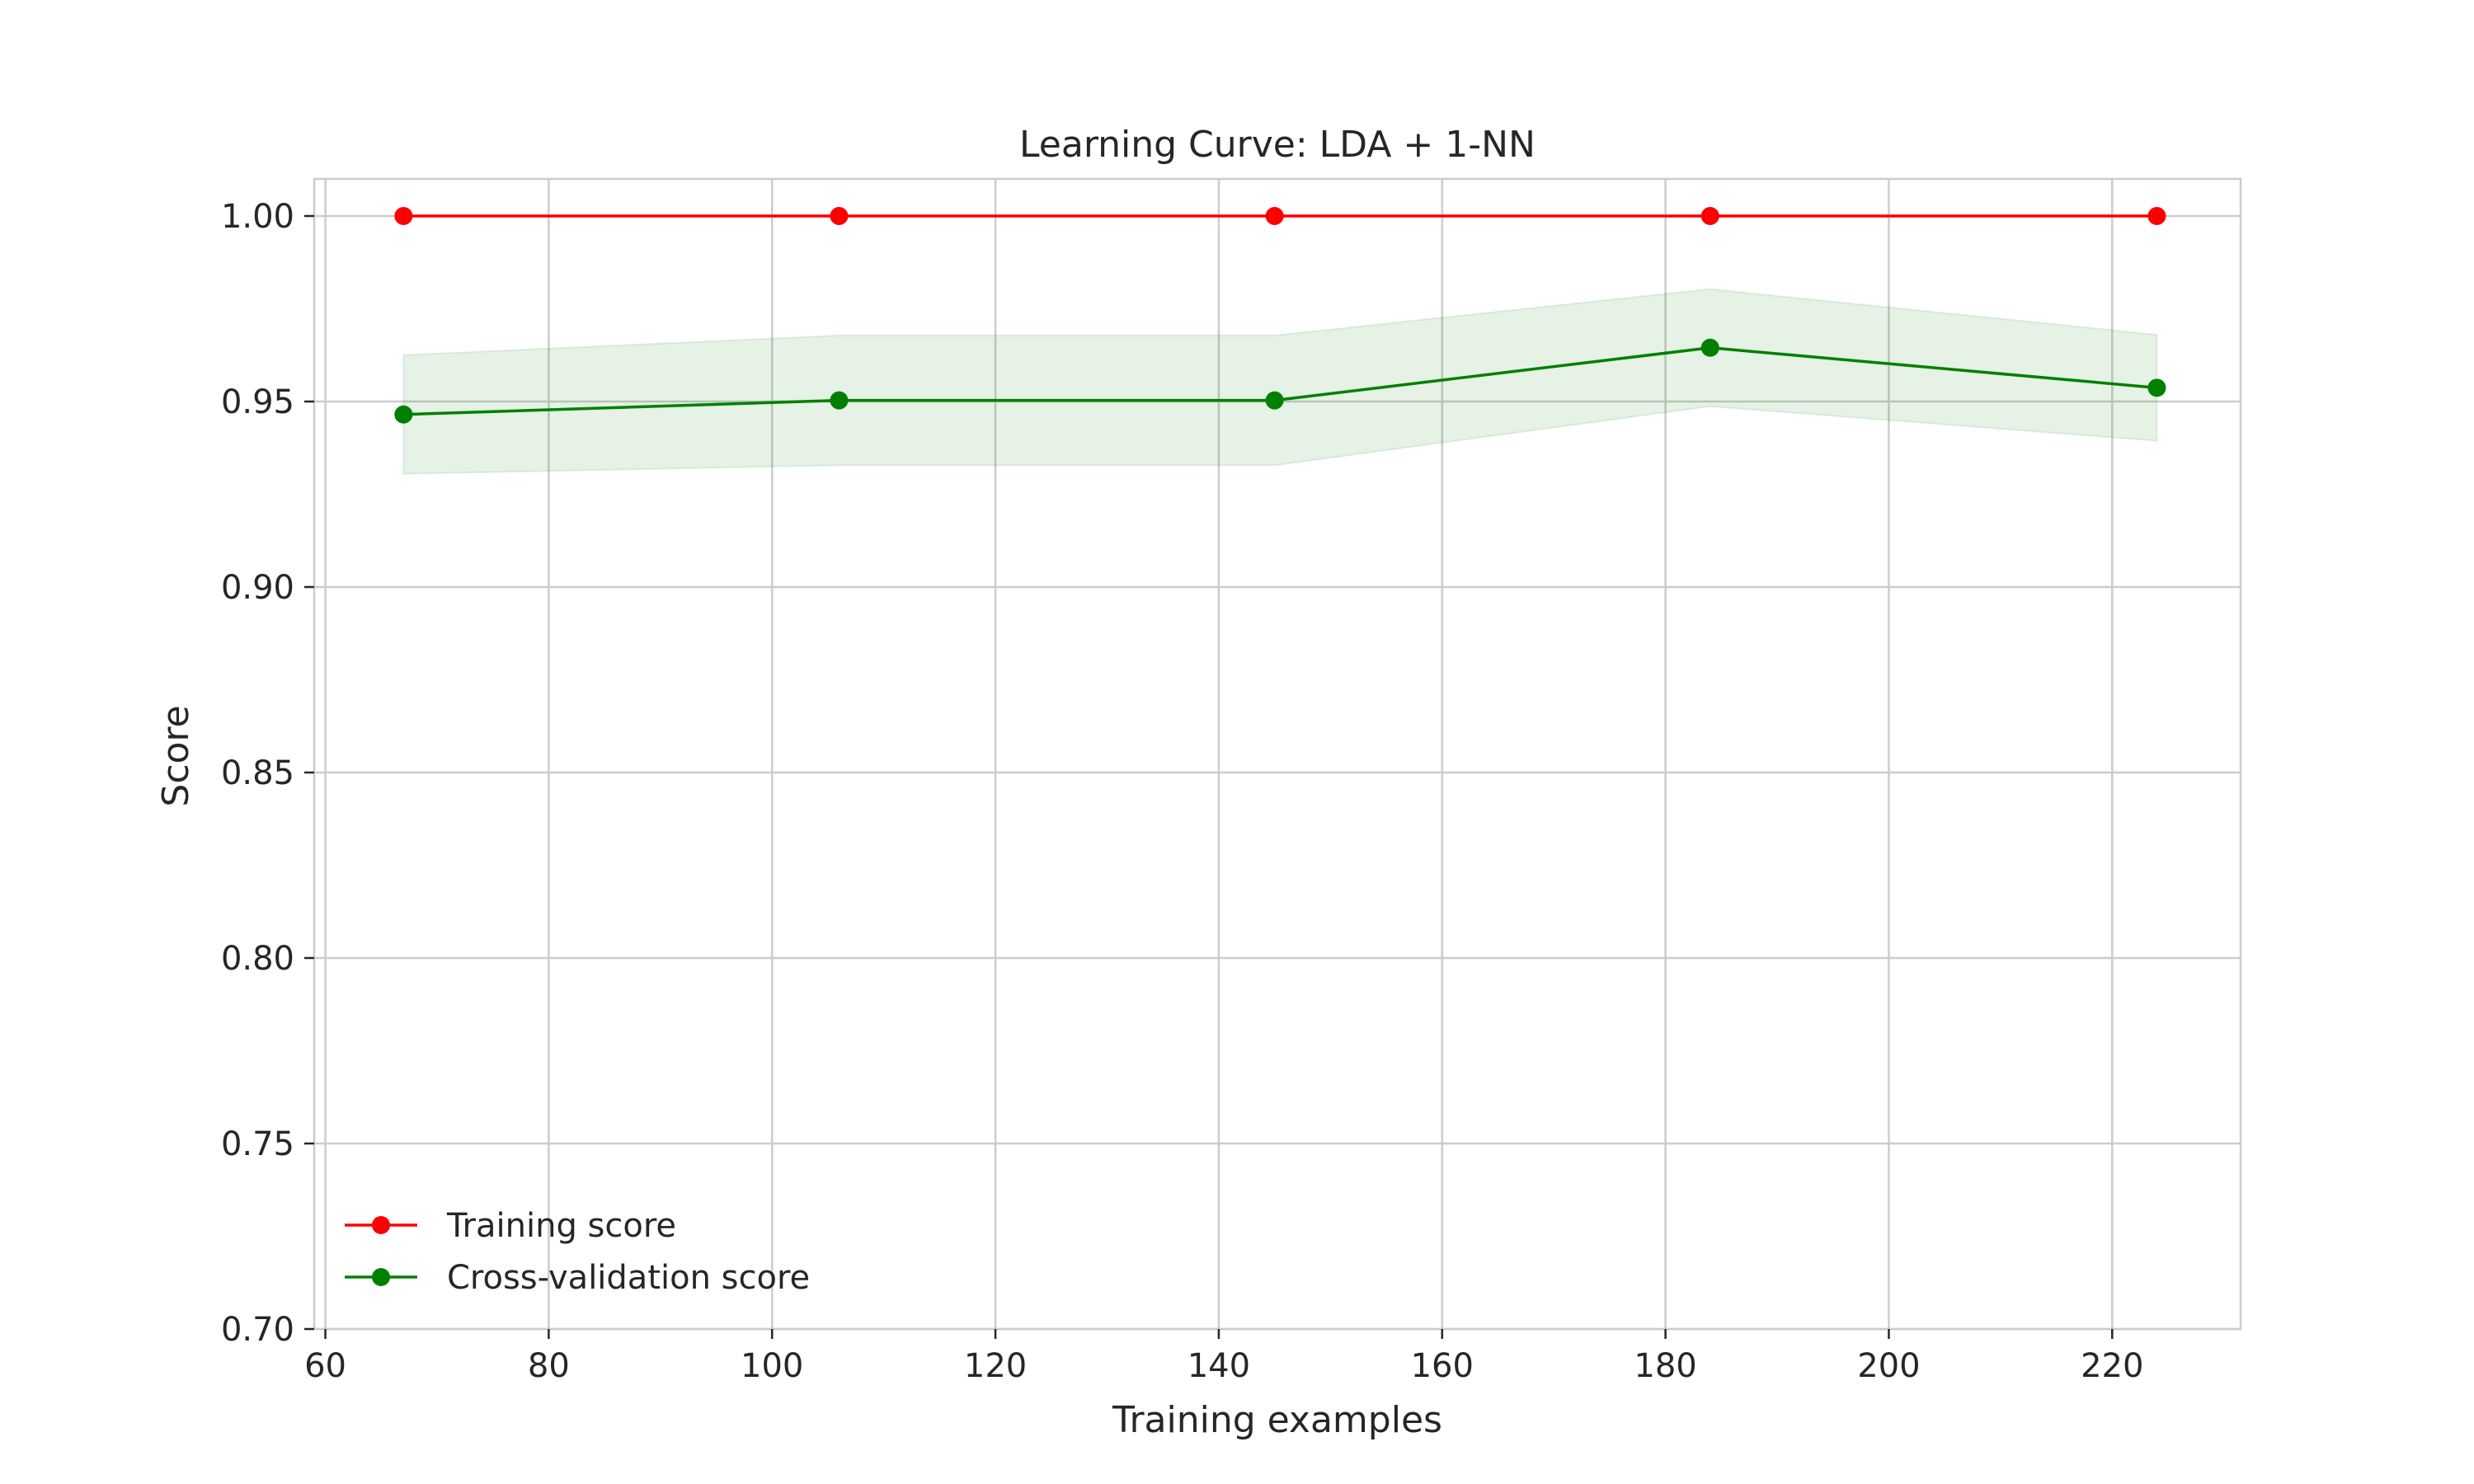 Image resolution: width=2474 pixels, height=1484 pixels. Describe the element at coordinates (257, 1144) in the screenshot. I see `y-tick-label: 0.75` at that location.